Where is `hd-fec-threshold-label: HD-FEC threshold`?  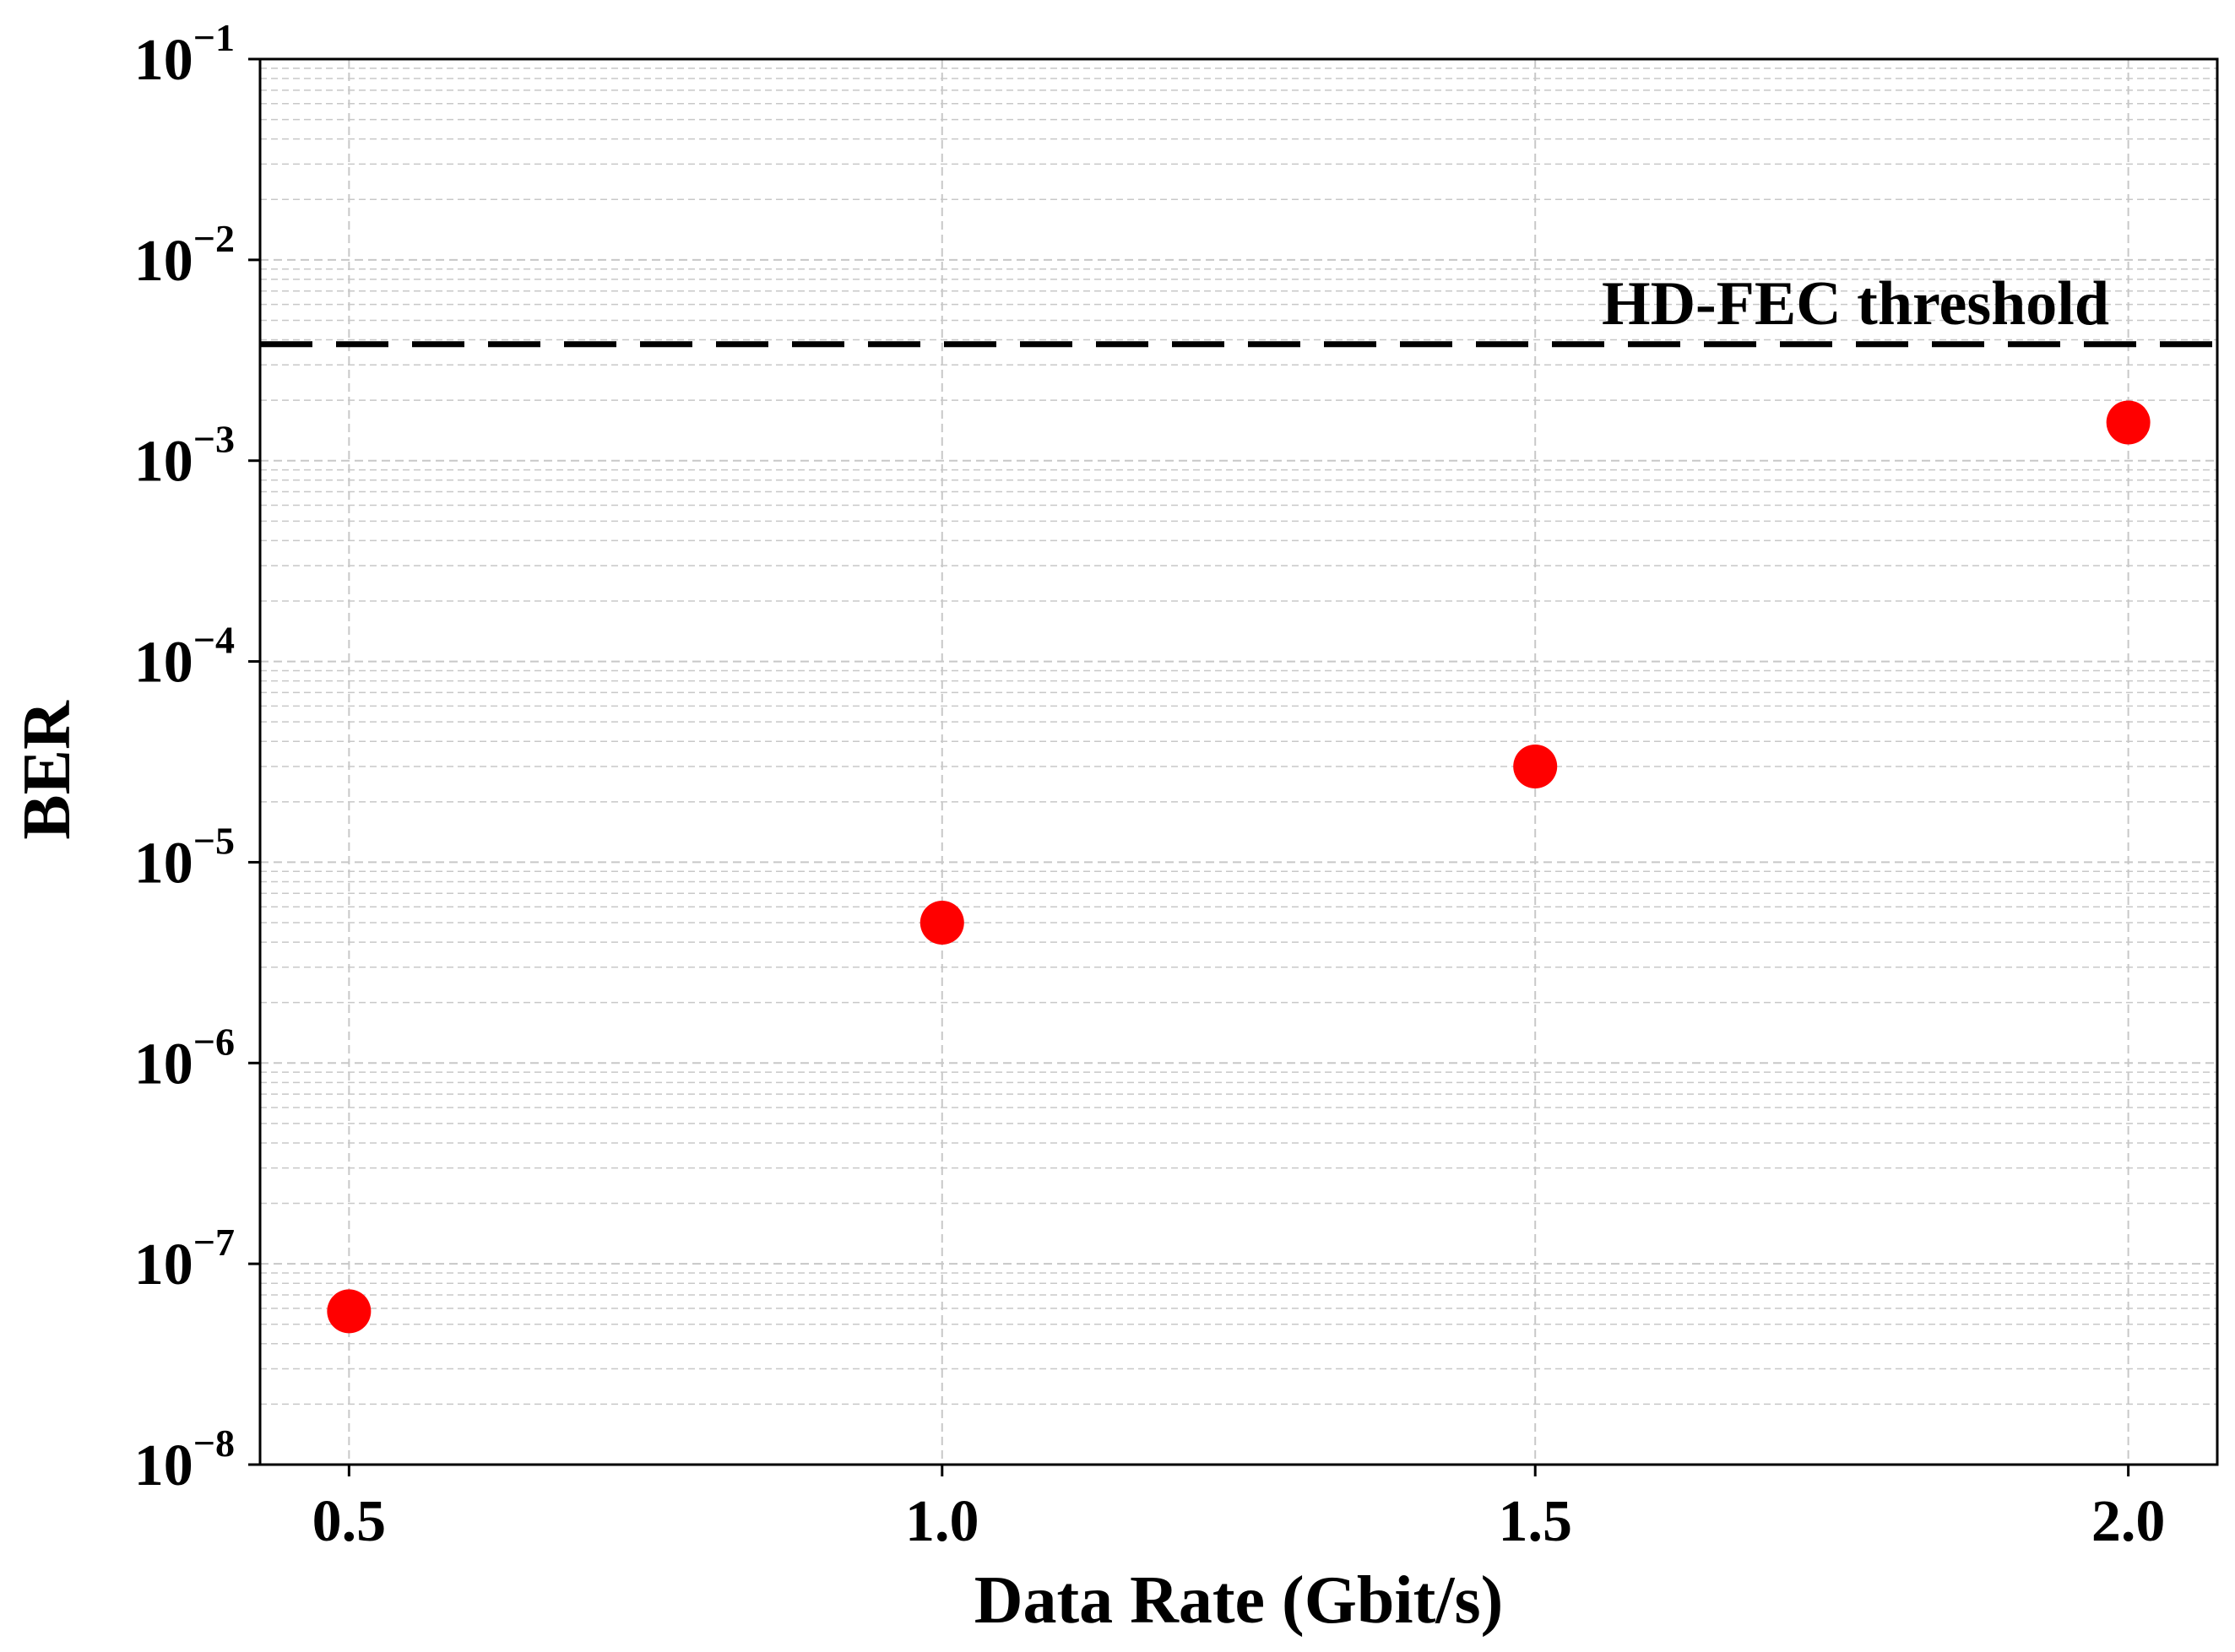
hd-fec-threshold-label: HD-FEC threshold is located at coordinates (1855, 304).